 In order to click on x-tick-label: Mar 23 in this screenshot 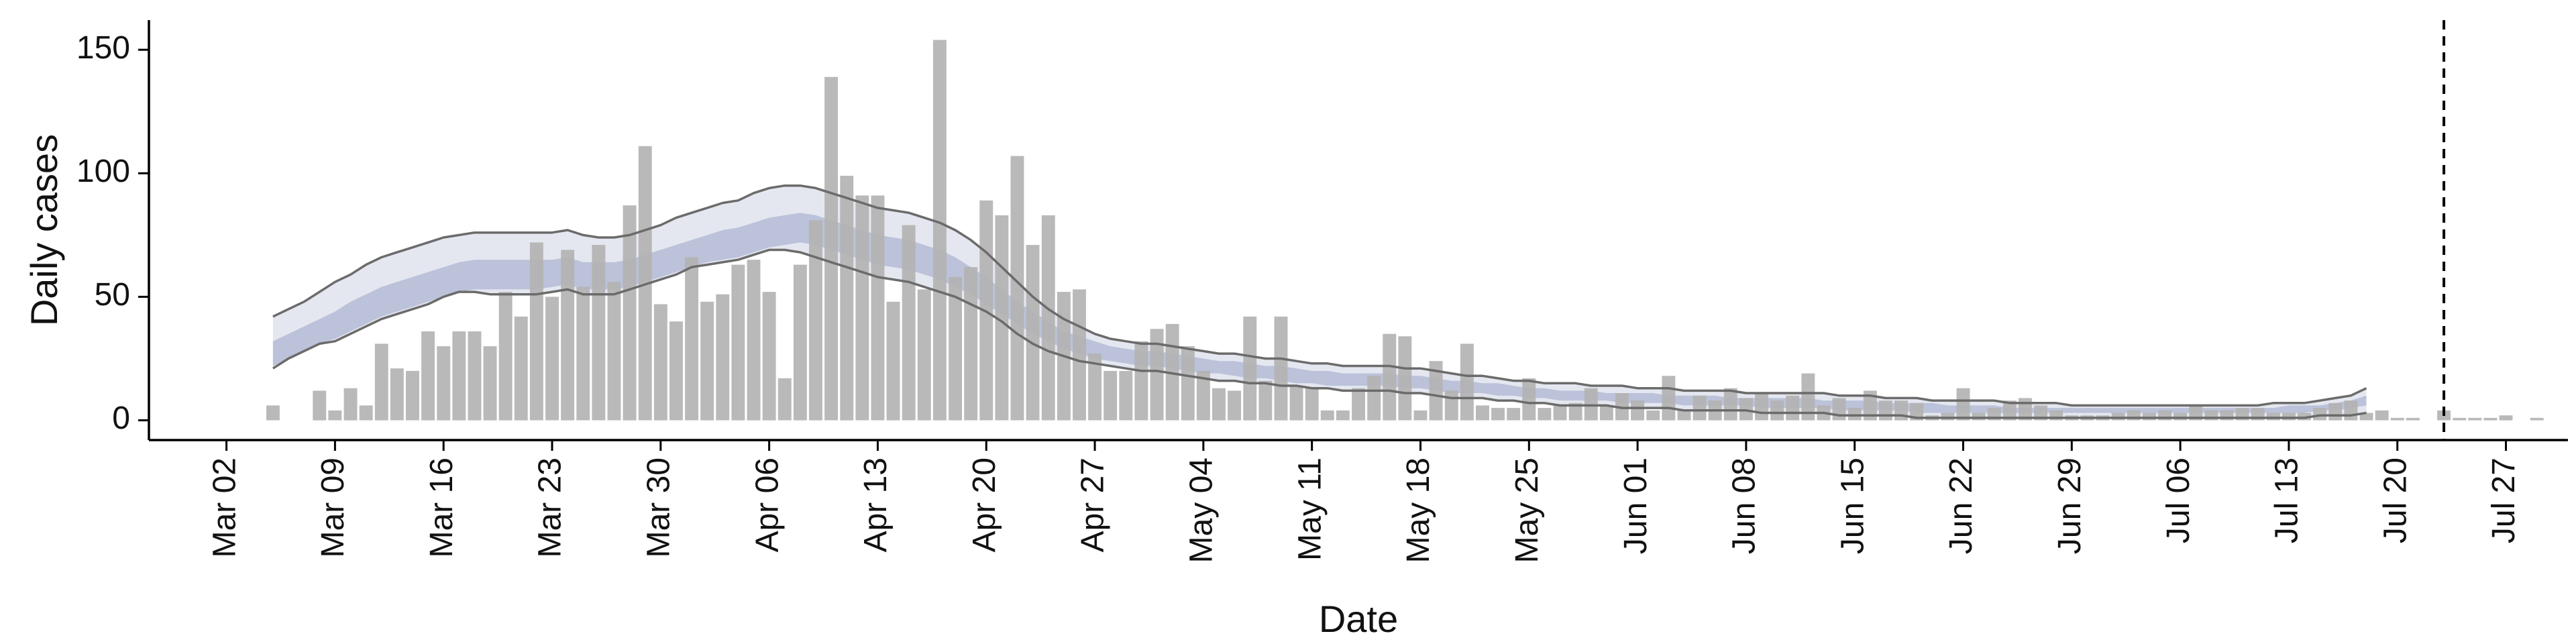, I will do `click(550, 507)`.